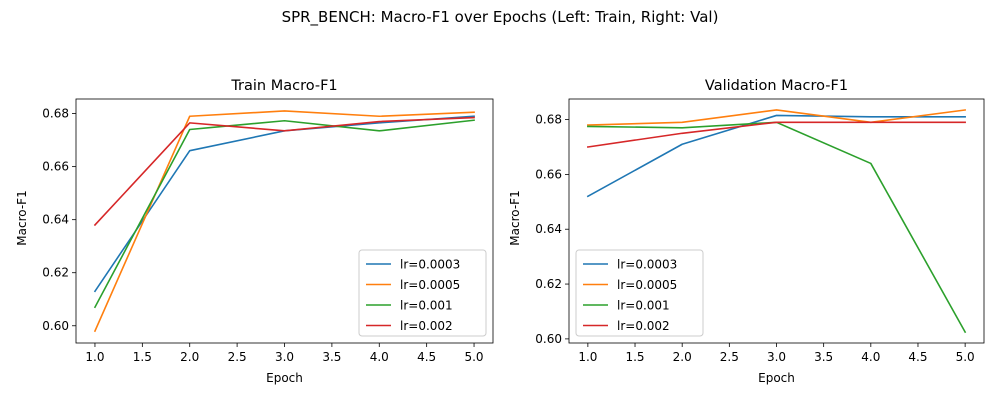 The image size is (1000, 400). I want to click on validation-legend: lr=0.0003 lr=0.0005 lr=0.001 lr=0.002, so click(639, 293).